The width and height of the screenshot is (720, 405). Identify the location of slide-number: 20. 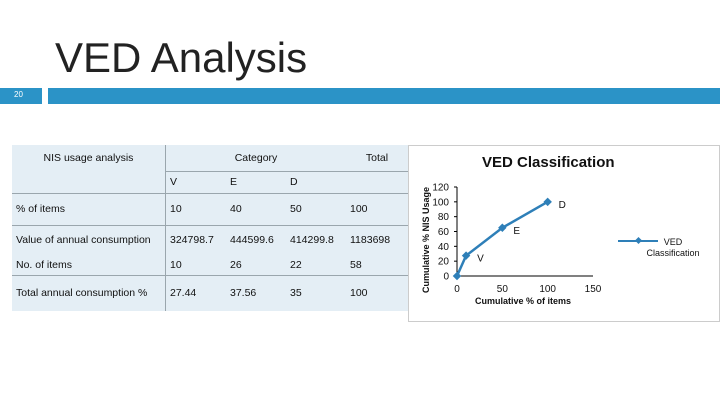
(18, 94).